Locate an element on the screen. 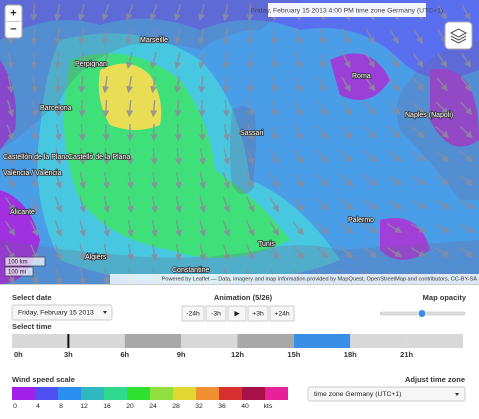  layers-button is located at coordinates (458, 35).